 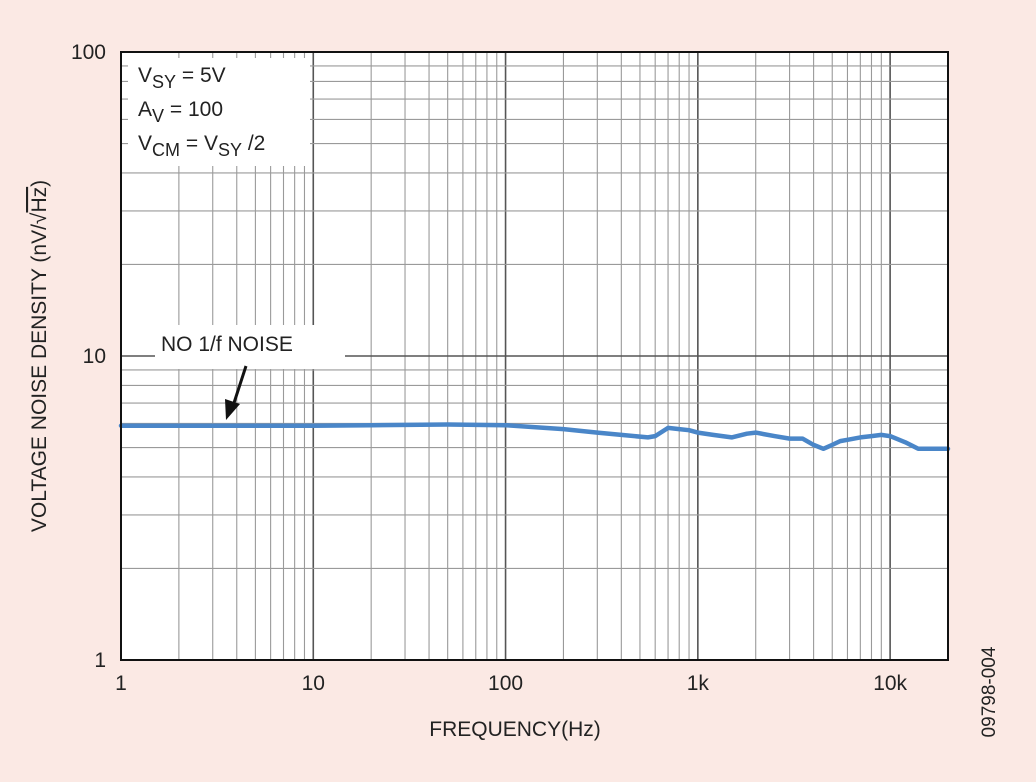 I want to click on svg-text: 09798-004, so click(x=989, y=691).